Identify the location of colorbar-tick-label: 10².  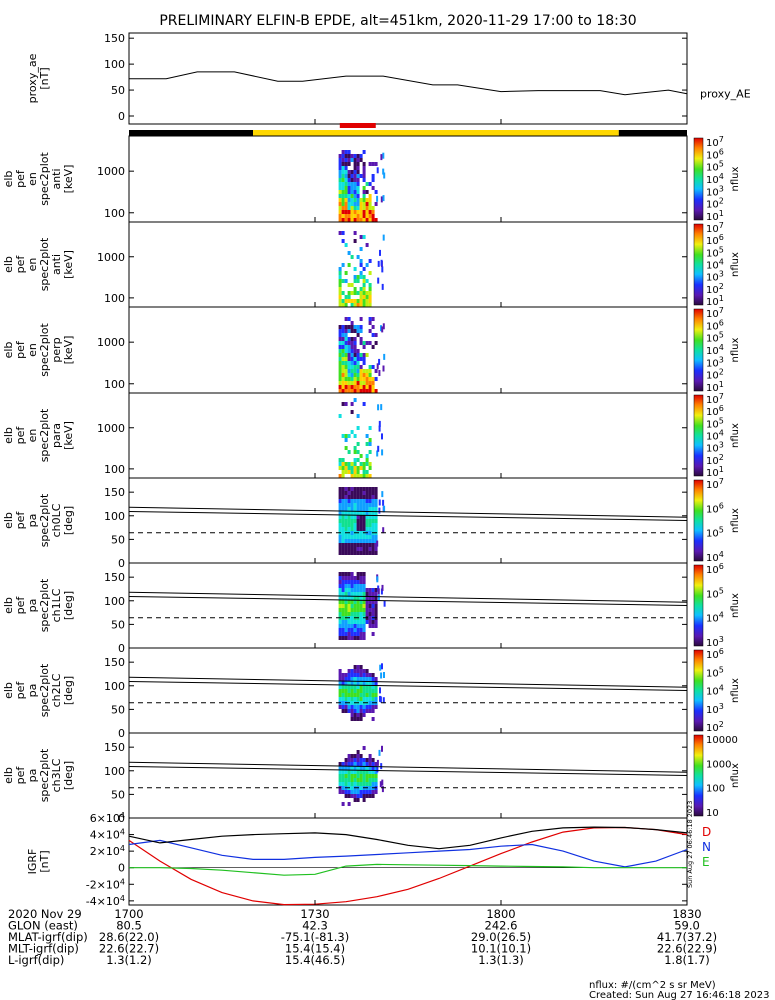
(715, 460).